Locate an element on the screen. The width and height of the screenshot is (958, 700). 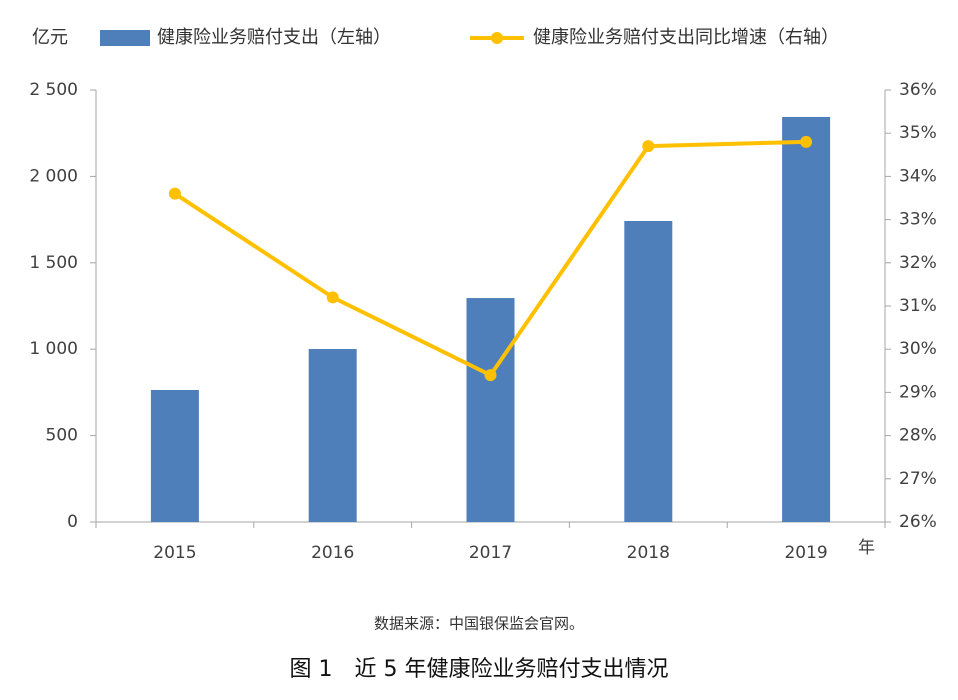
y-tick-label: 1 000 is located at coordinates (53, 349).